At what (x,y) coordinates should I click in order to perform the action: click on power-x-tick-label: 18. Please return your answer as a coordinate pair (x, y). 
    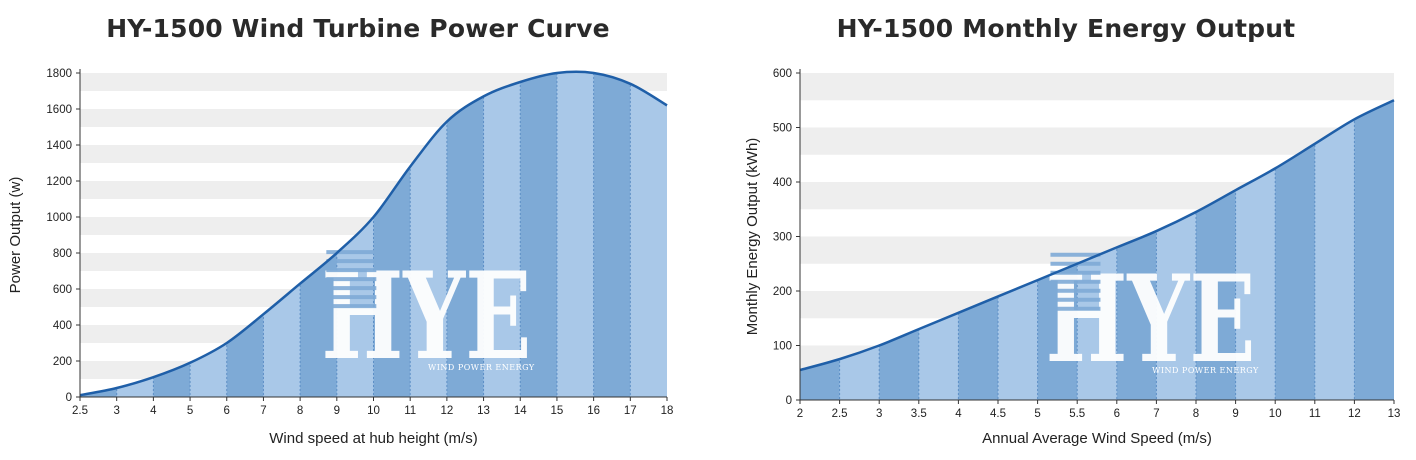
    Looking at the image, I should click on (667, 411).